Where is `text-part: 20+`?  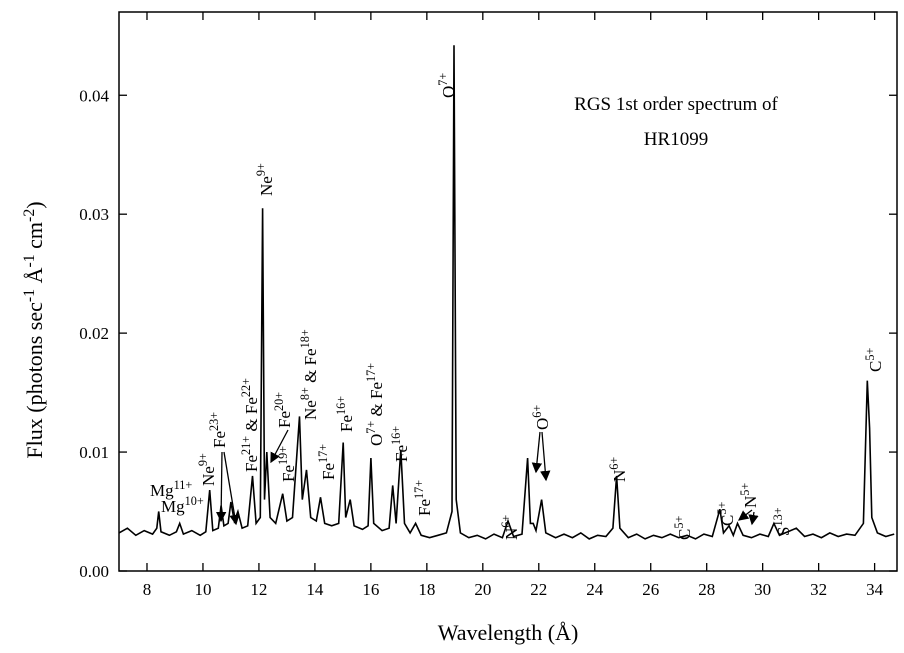
text-part: 20+ is located at coordinates (279, 401).